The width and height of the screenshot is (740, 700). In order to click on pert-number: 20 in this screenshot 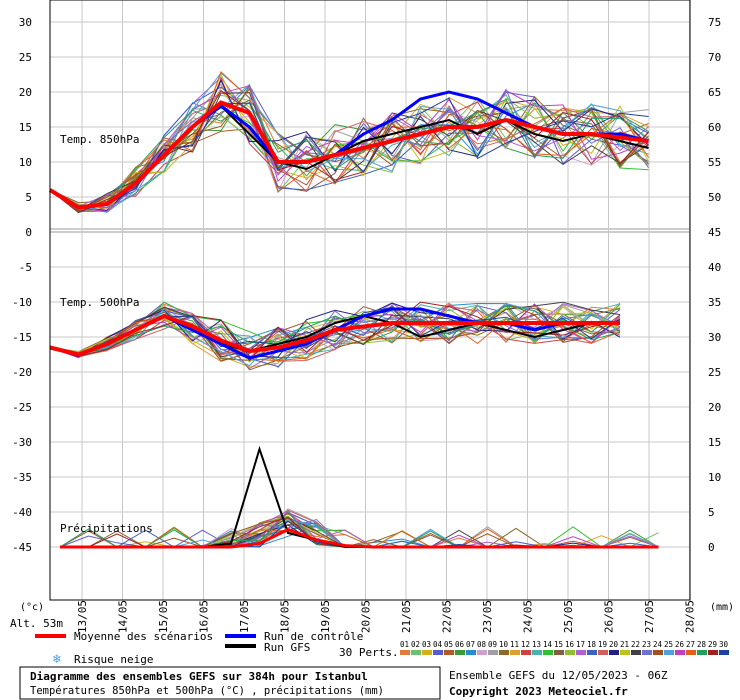, I will do `click(614, 644)`.